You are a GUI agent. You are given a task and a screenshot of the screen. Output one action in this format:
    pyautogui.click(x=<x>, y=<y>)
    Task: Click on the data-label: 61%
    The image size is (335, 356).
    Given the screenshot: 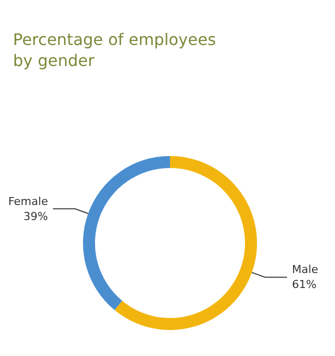 What is the action you would take?
    pyautogui.click(x=304, y=285)
    